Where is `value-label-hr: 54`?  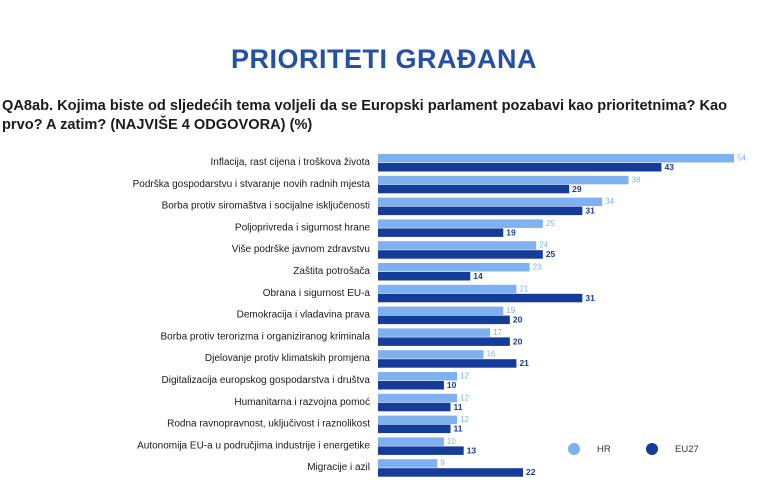
value-label-hr: 54 is located at coordinates (741, 158).